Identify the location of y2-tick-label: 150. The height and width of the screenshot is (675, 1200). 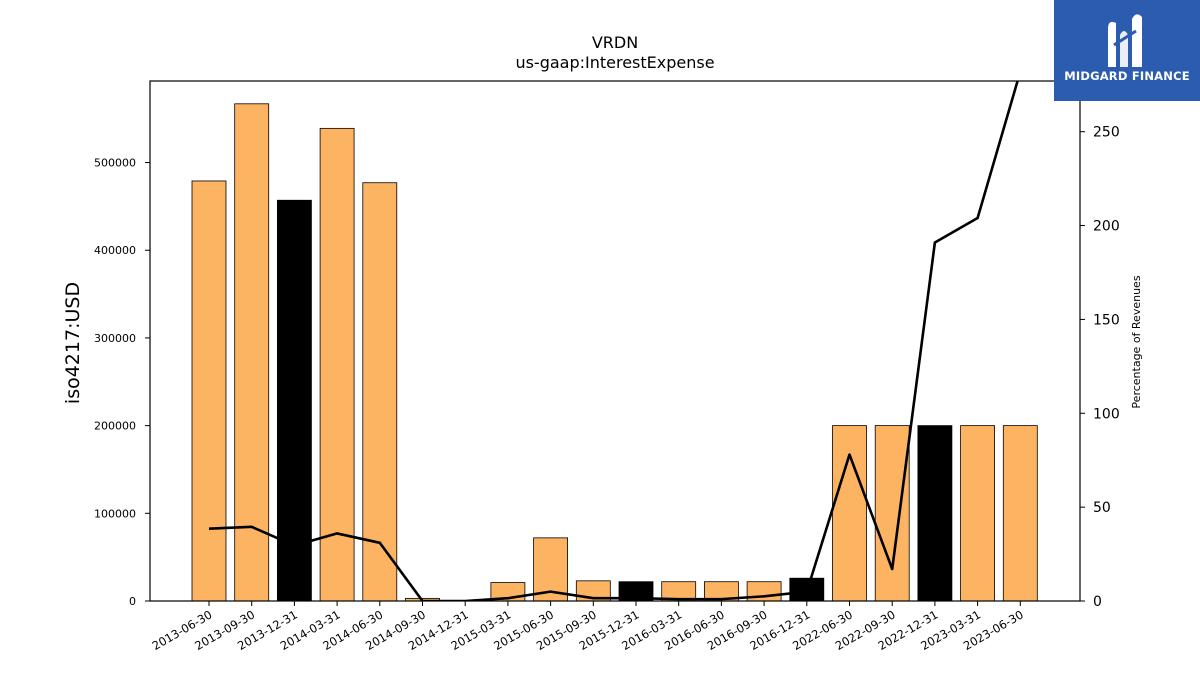
(1106, 320).